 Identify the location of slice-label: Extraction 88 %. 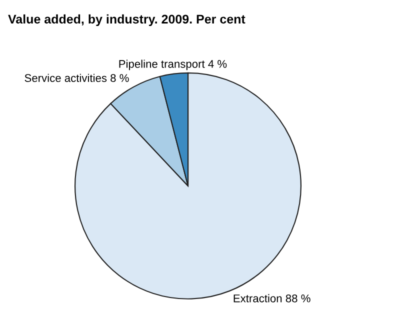
(272, 298).